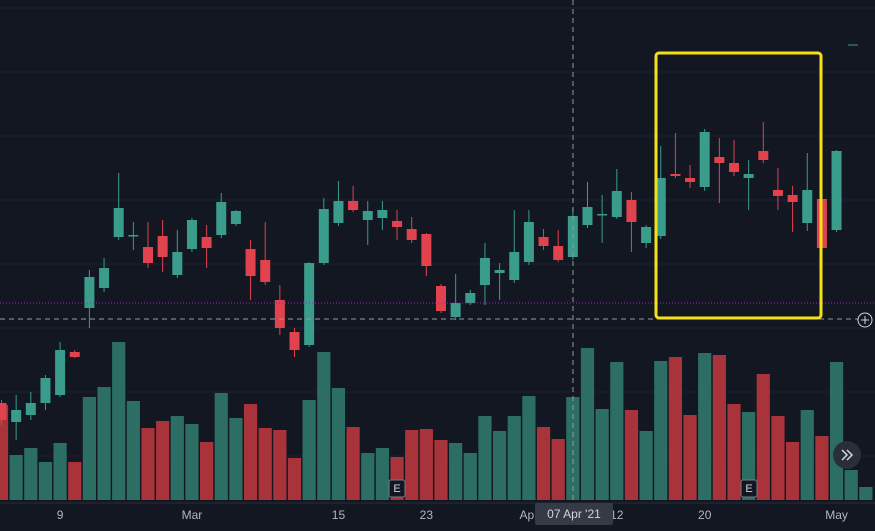 The width and height of the screenshot is (875, 531). Describe the element at coordinates (60, 515) in the screenshot. I see `x-tick-label: 9` at that location.